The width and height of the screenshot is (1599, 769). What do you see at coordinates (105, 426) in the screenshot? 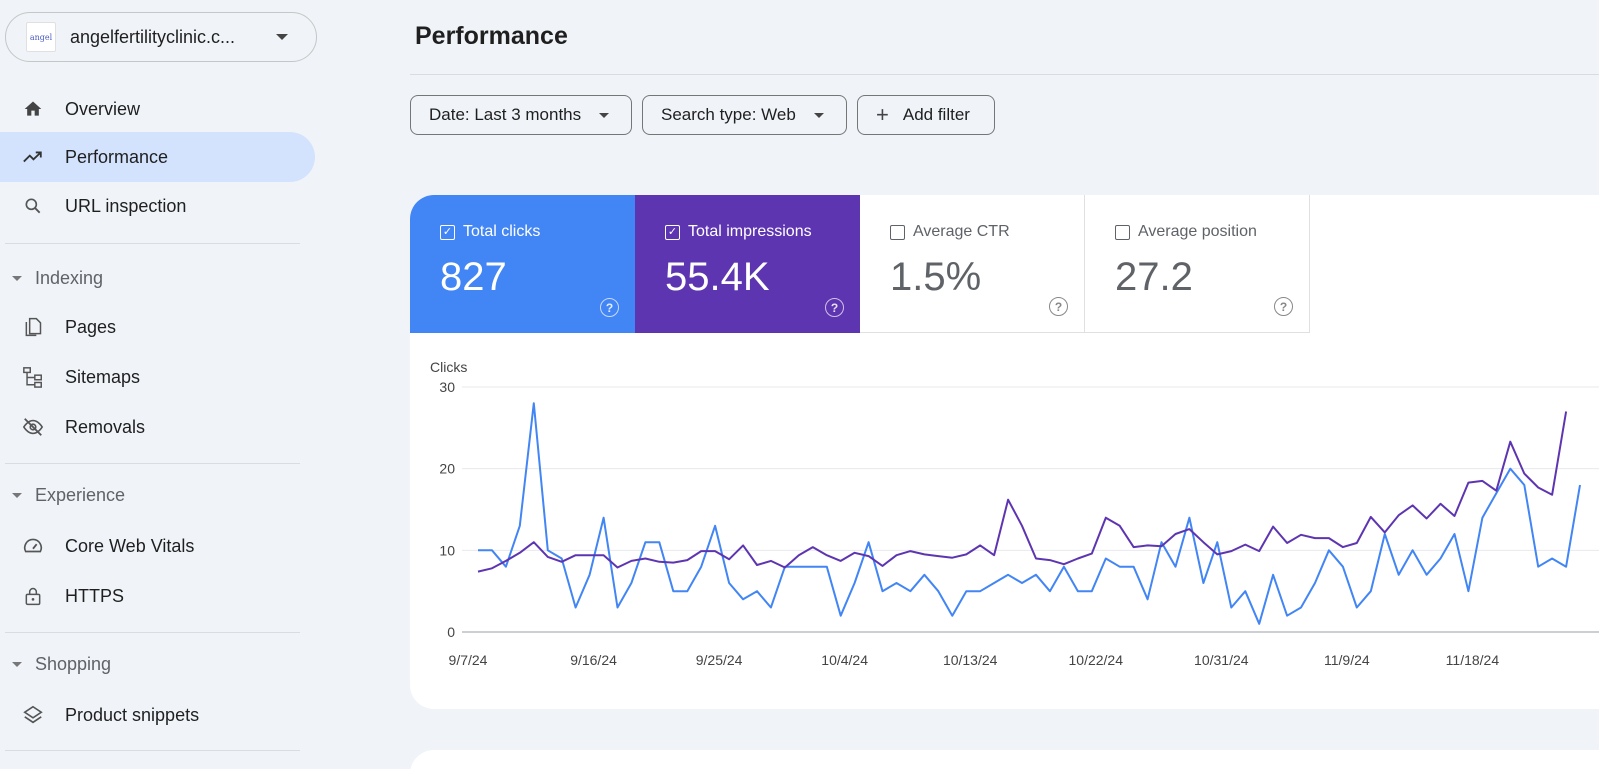
I see `nav-item-label: Removals` at bounding box center [105, 426].